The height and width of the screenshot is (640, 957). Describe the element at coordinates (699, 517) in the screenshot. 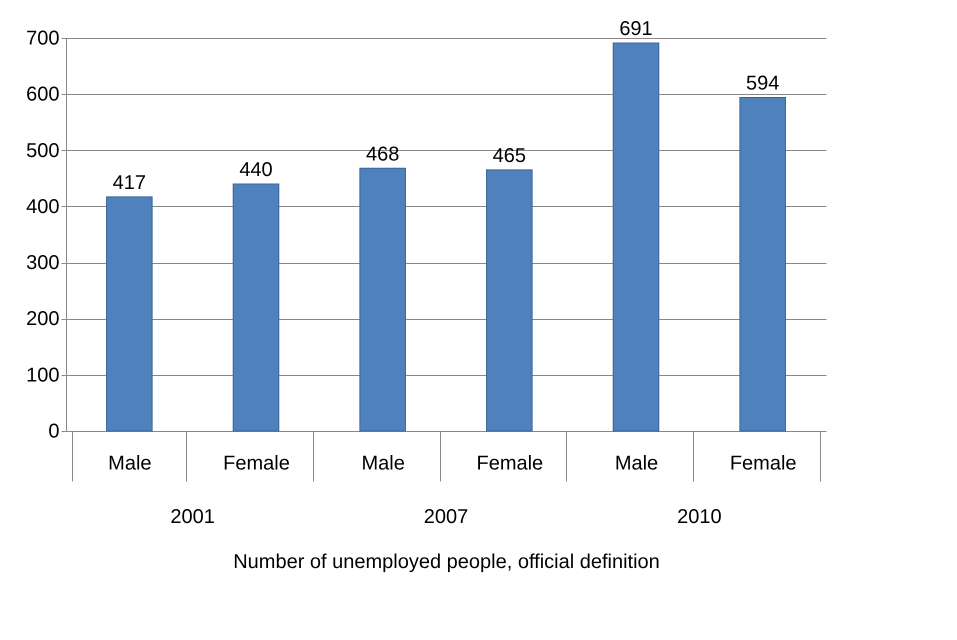

I see `text: 2010` at that location.